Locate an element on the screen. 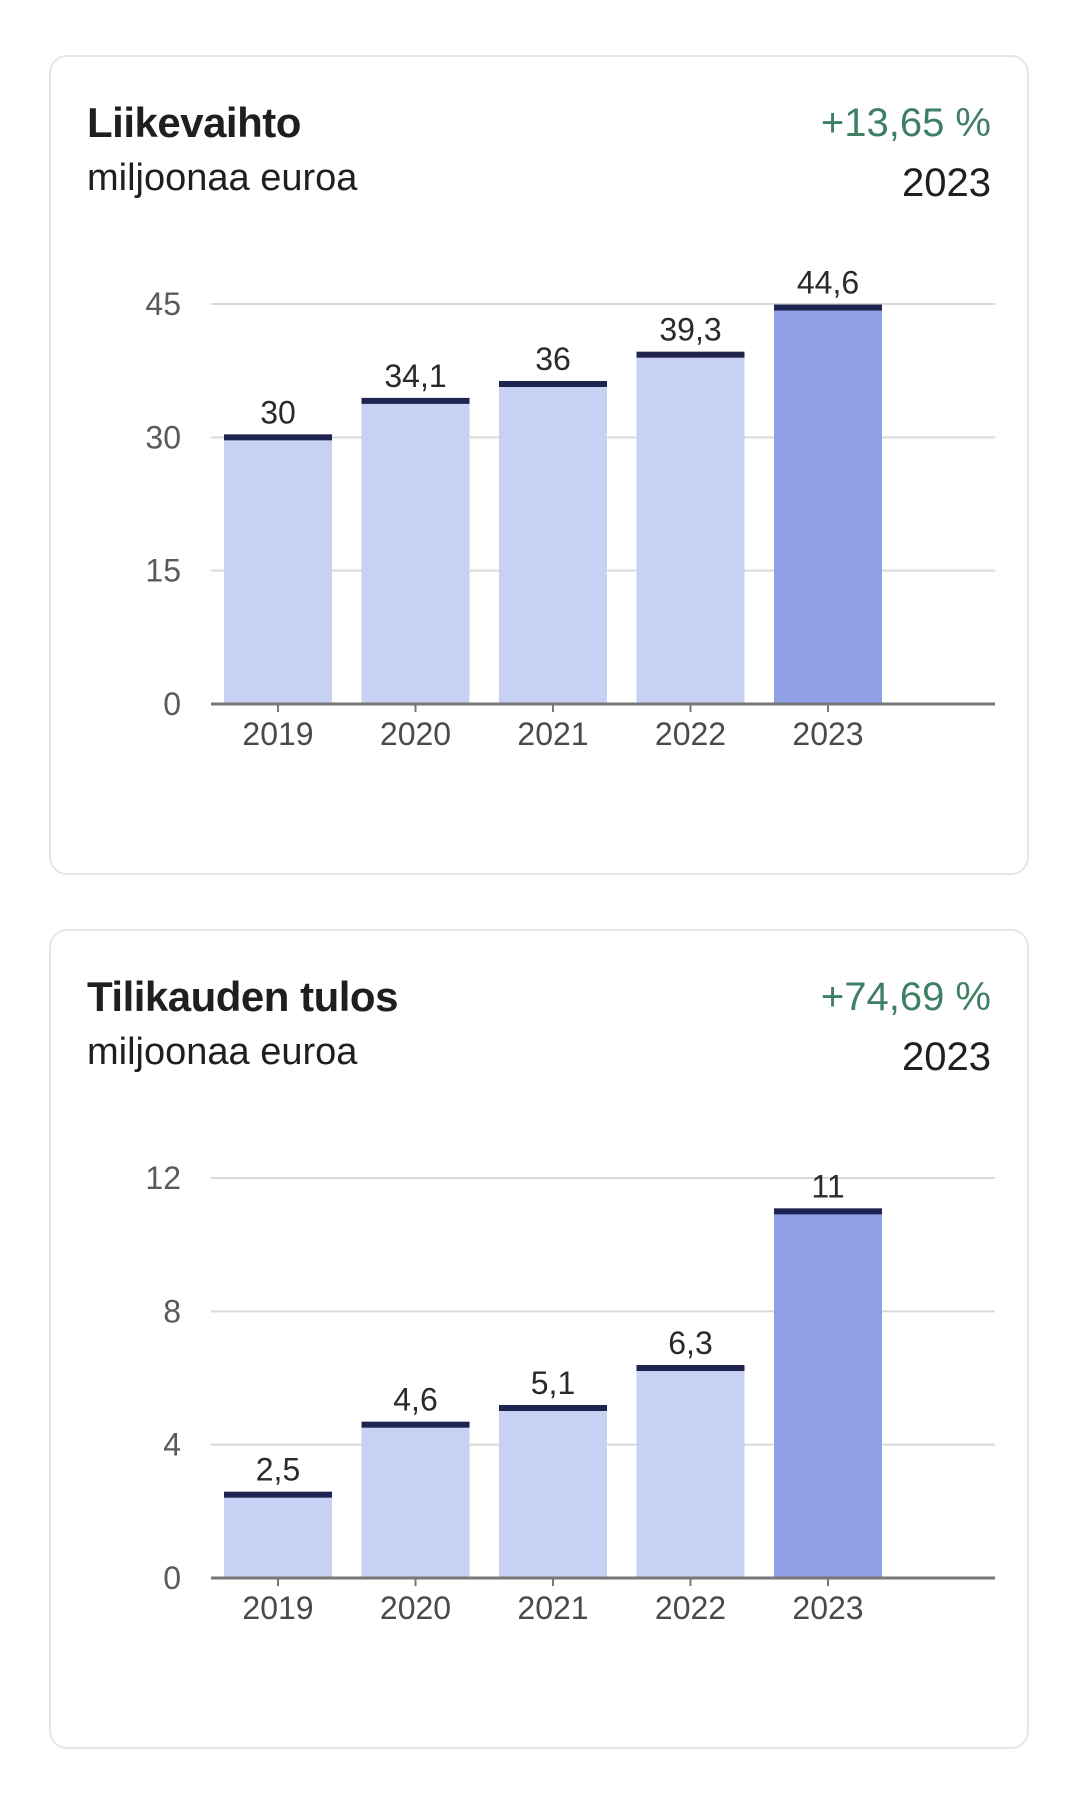  y-tick-label: 30 is located at coordinates (163, 437).